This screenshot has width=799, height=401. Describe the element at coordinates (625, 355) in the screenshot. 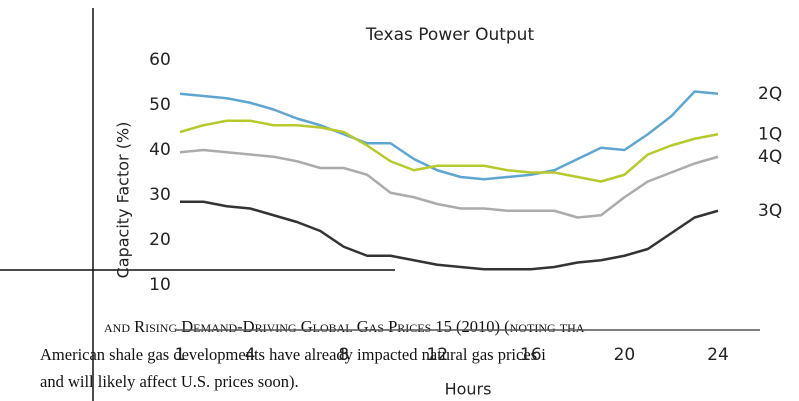

I see `x-tick-label: 20` at that location.